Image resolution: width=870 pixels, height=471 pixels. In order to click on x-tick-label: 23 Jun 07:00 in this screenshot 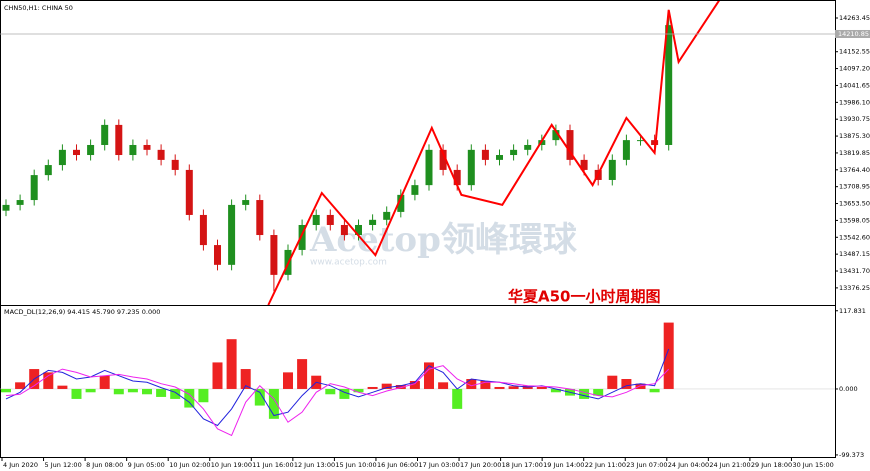, I will do `click(646, 465)`.